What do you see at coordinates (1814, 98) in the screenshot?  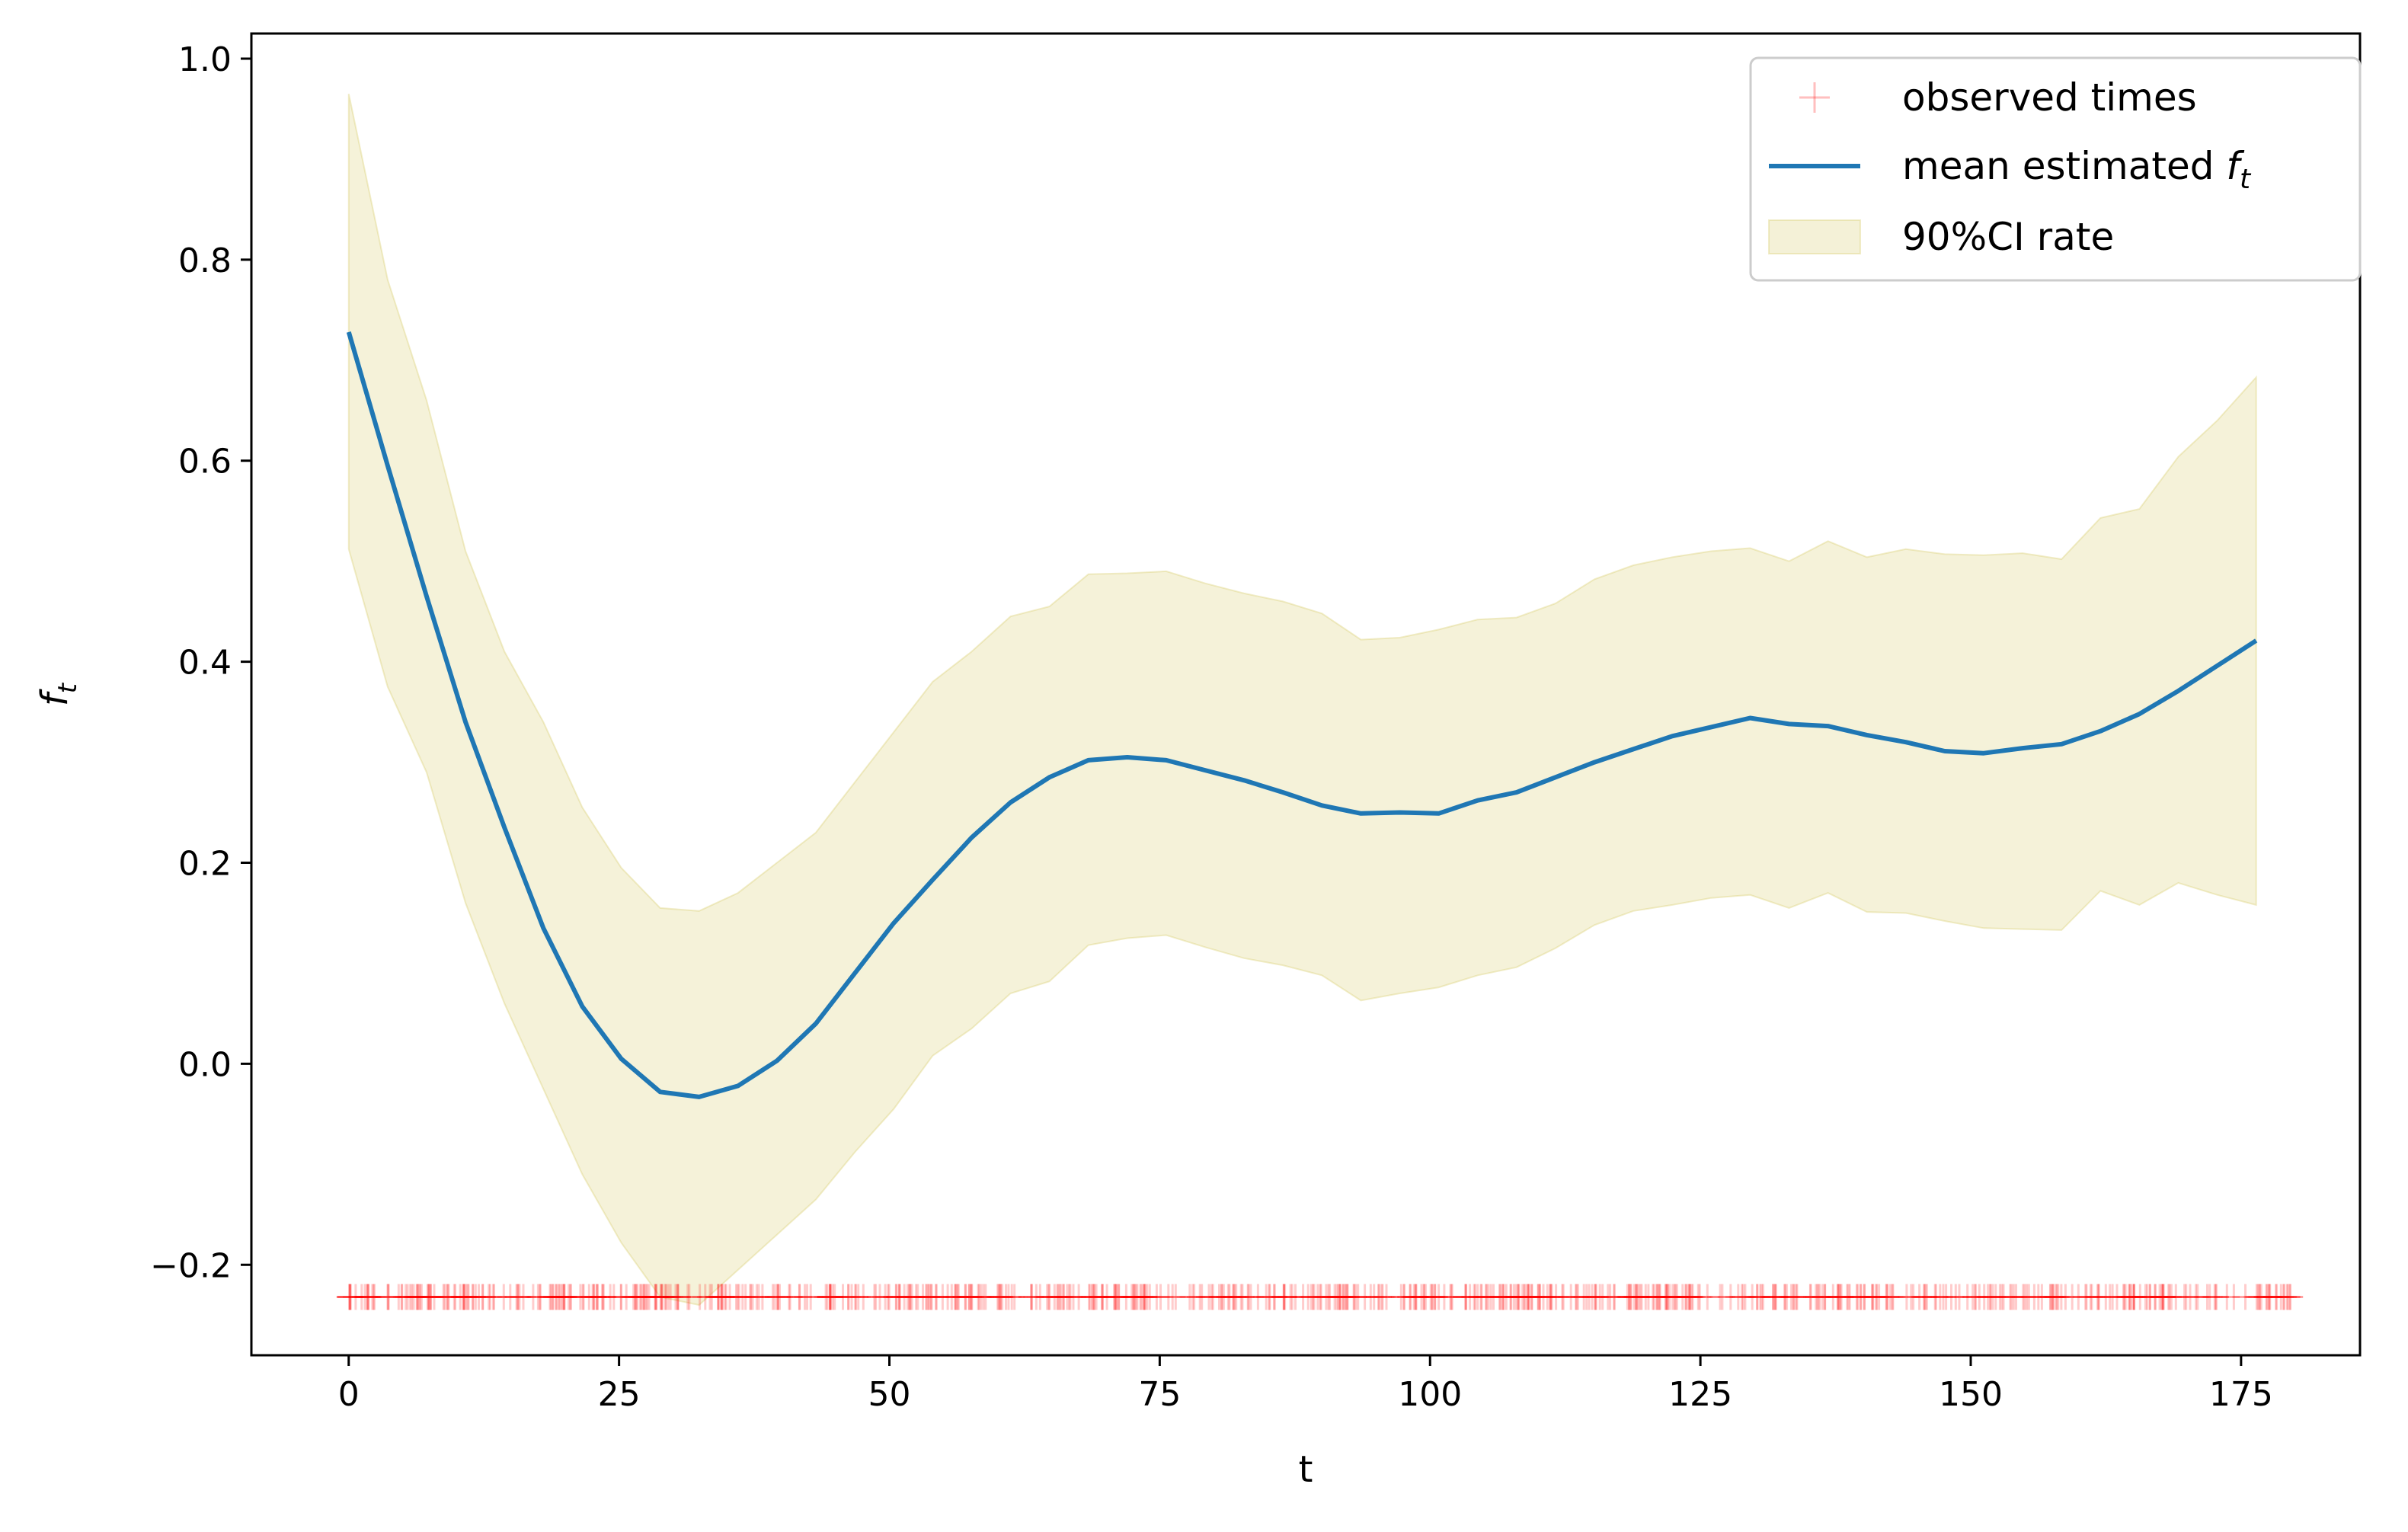 I see `legend-marker-plus` at bounding box center [1814, 98].